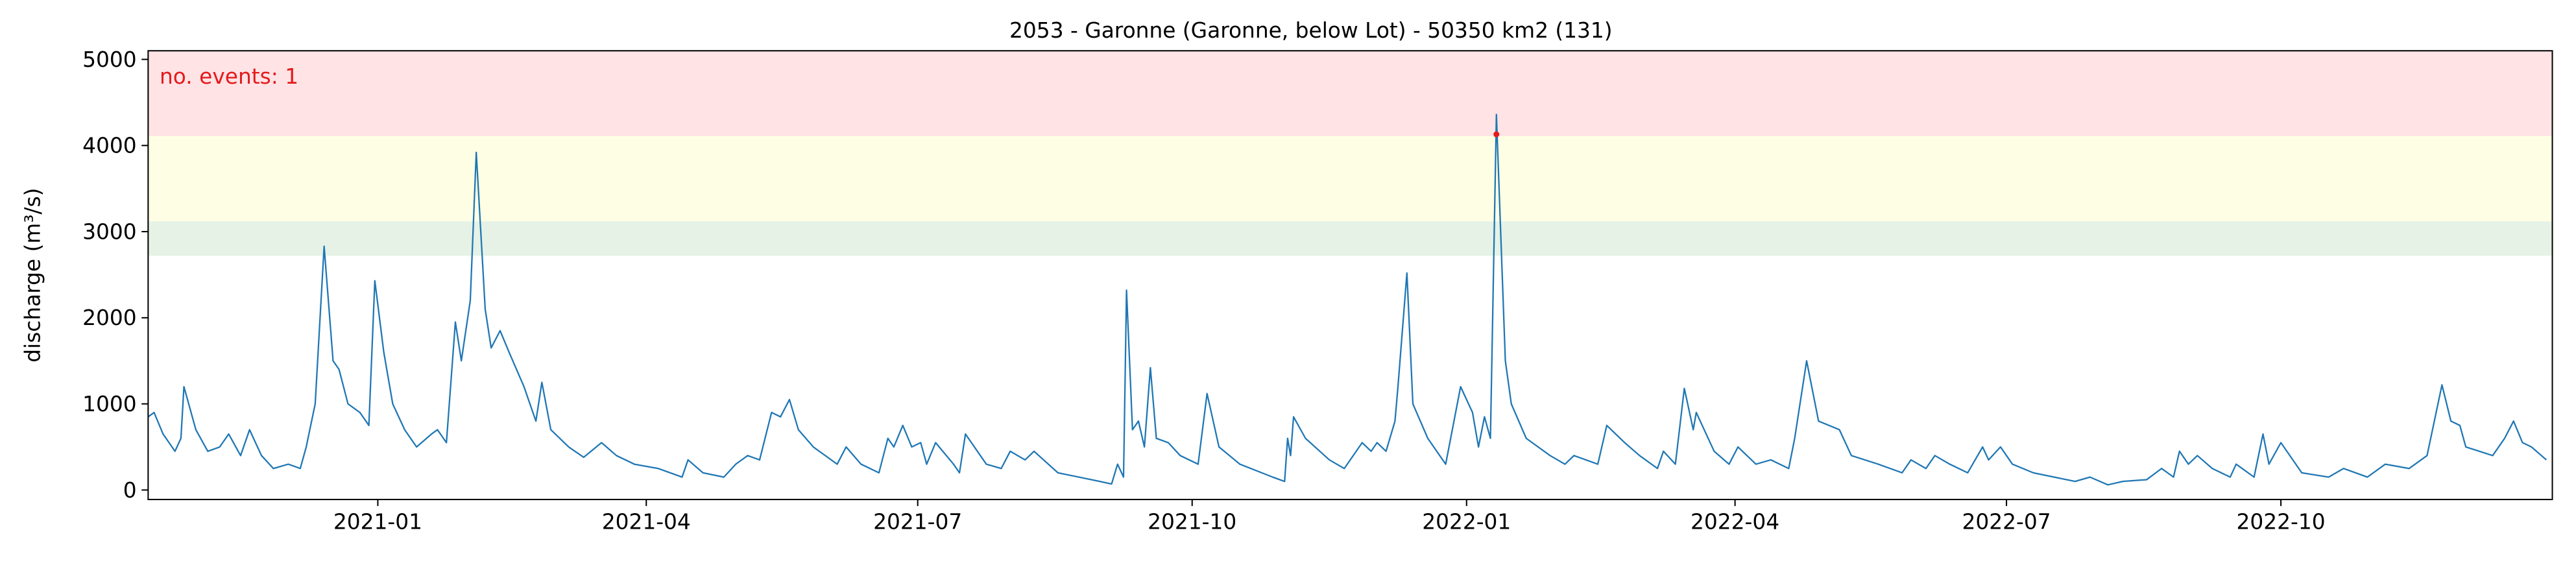 The width and height of the screenshot is (2576, 565). Describe the element at coordinates (1192, 521) in the screenshot. I see `x-tick-label: 2021-10` at that location.